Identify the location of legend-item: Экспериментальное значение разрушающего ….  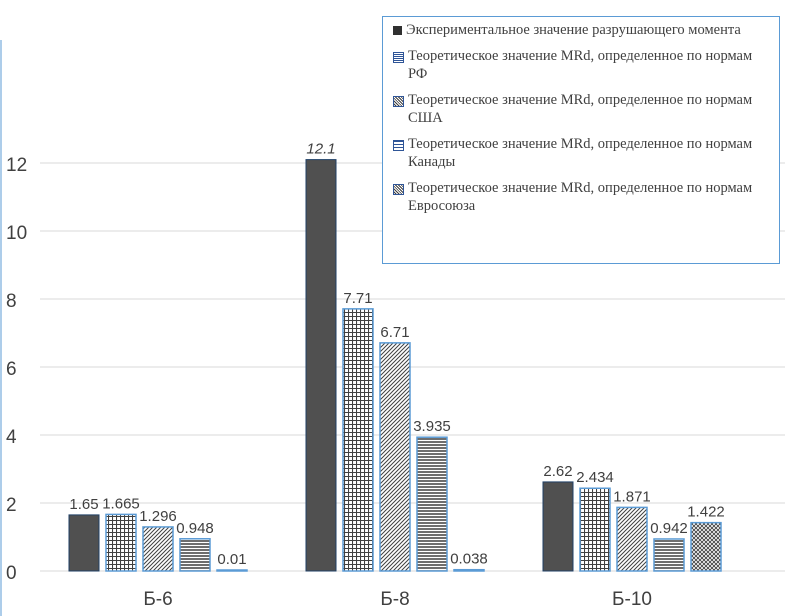
(583, 30).